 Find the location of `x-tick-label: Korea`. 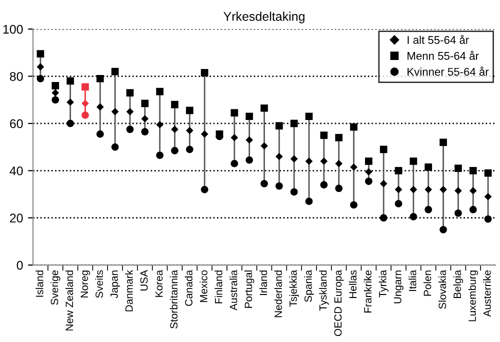

x-tick-label: Korea is located at coordinates (159, 283).